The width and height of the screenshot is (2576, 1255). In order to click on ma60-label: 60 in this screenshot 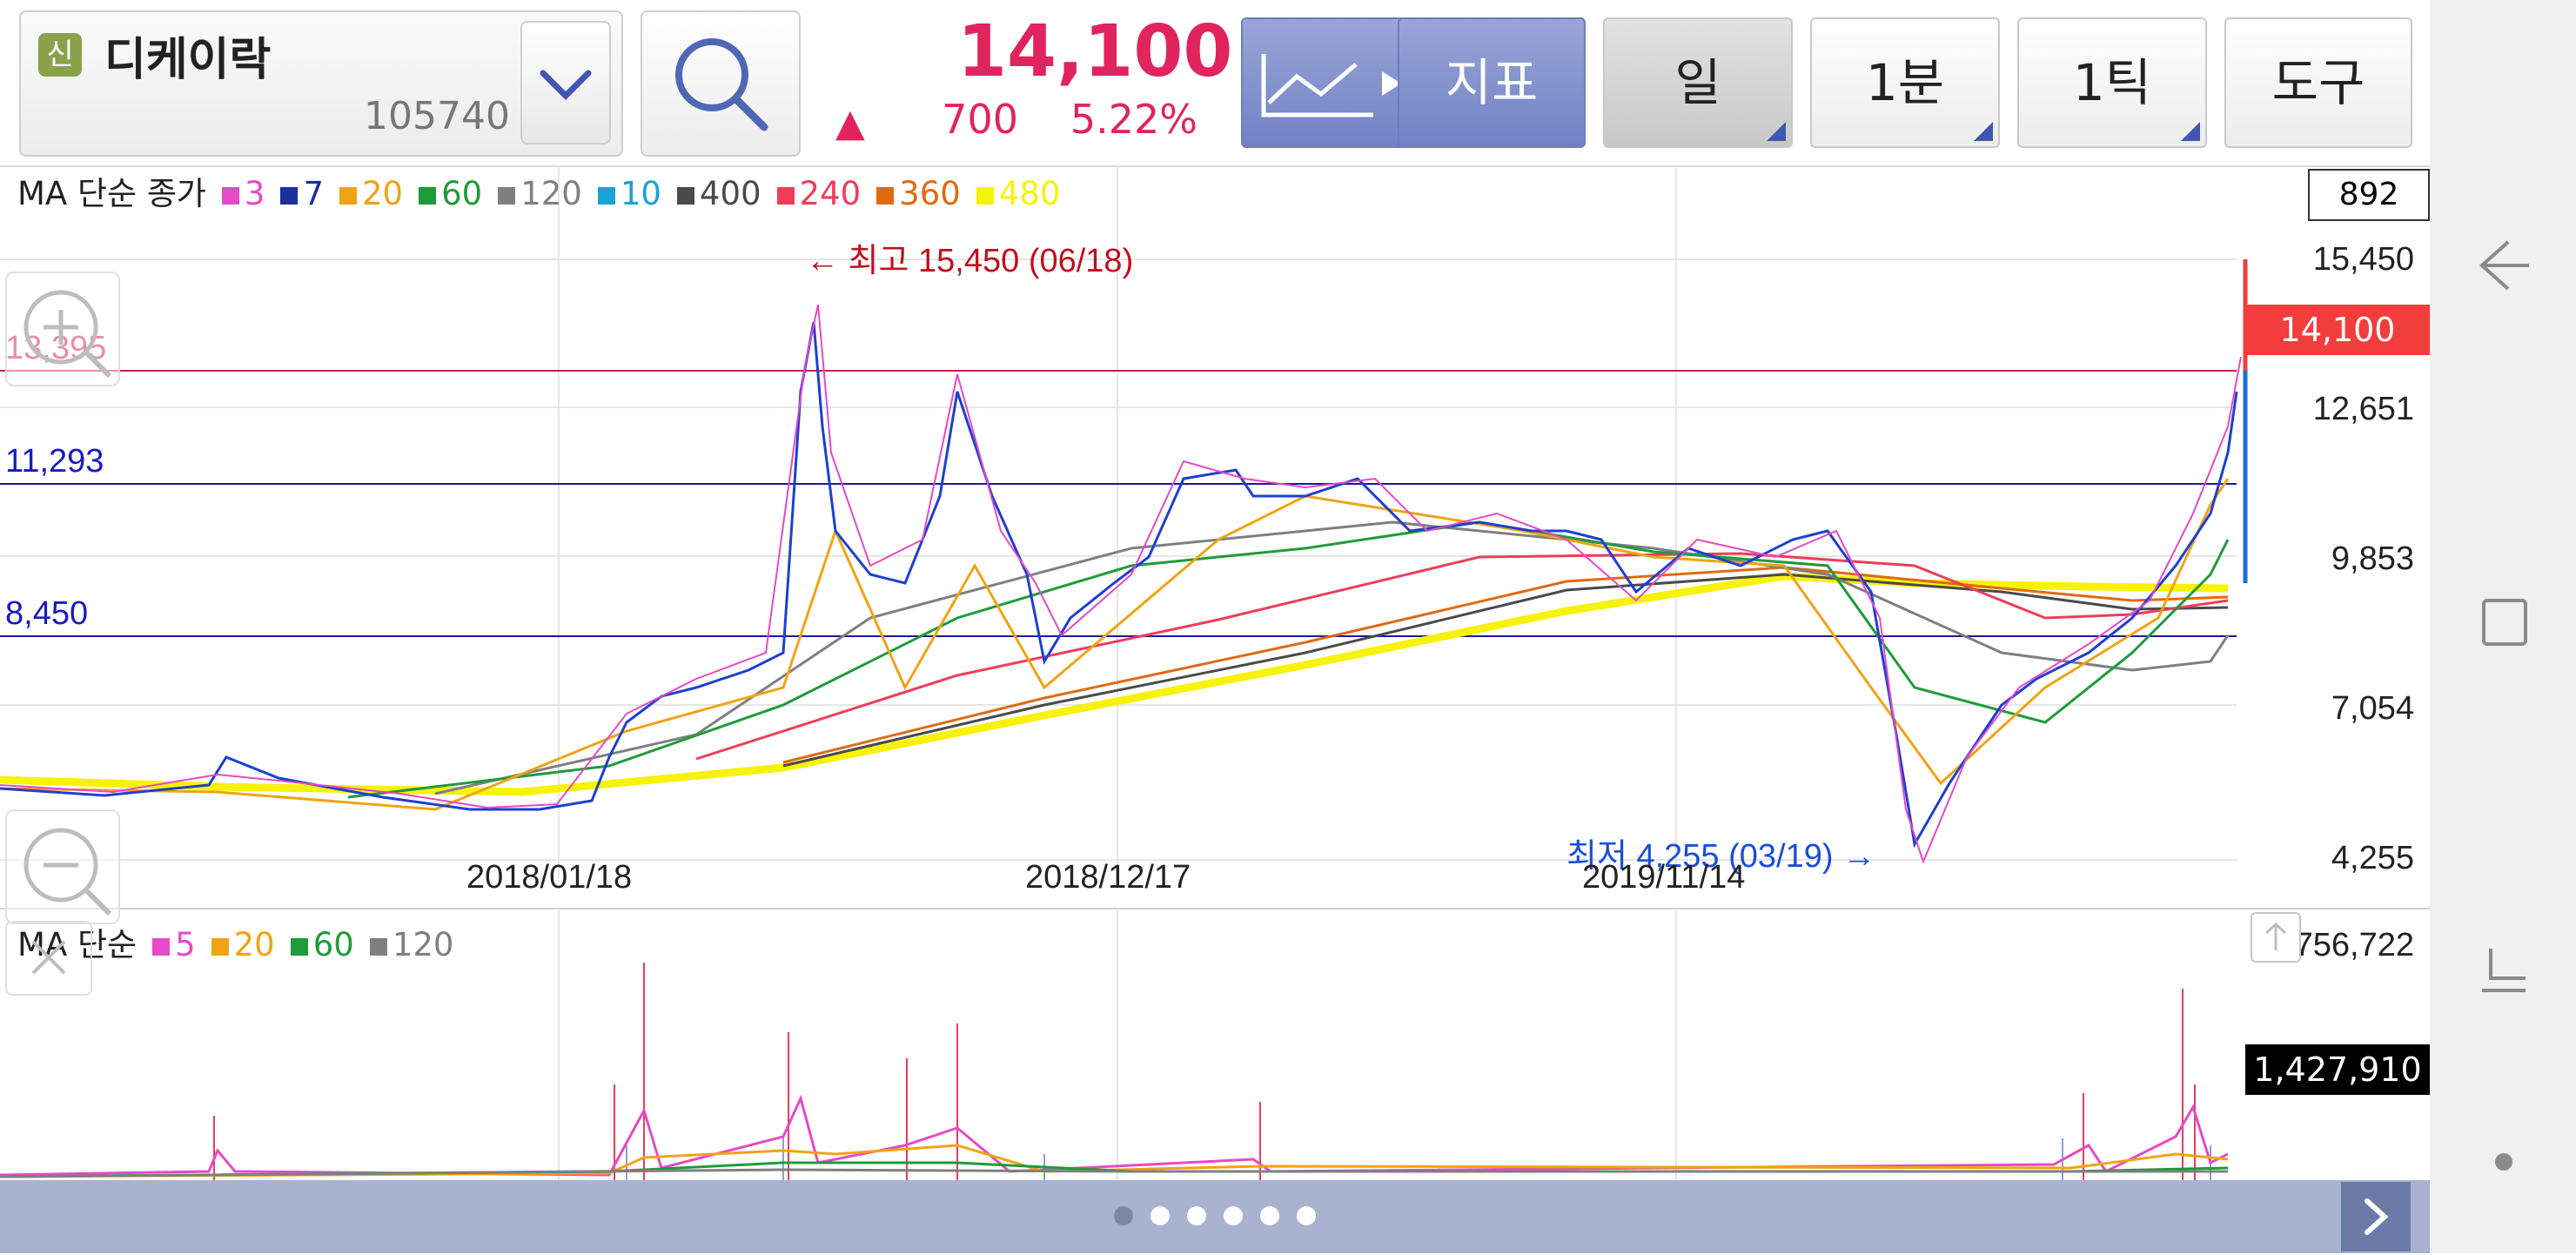, I will do `click(462, 193)`.